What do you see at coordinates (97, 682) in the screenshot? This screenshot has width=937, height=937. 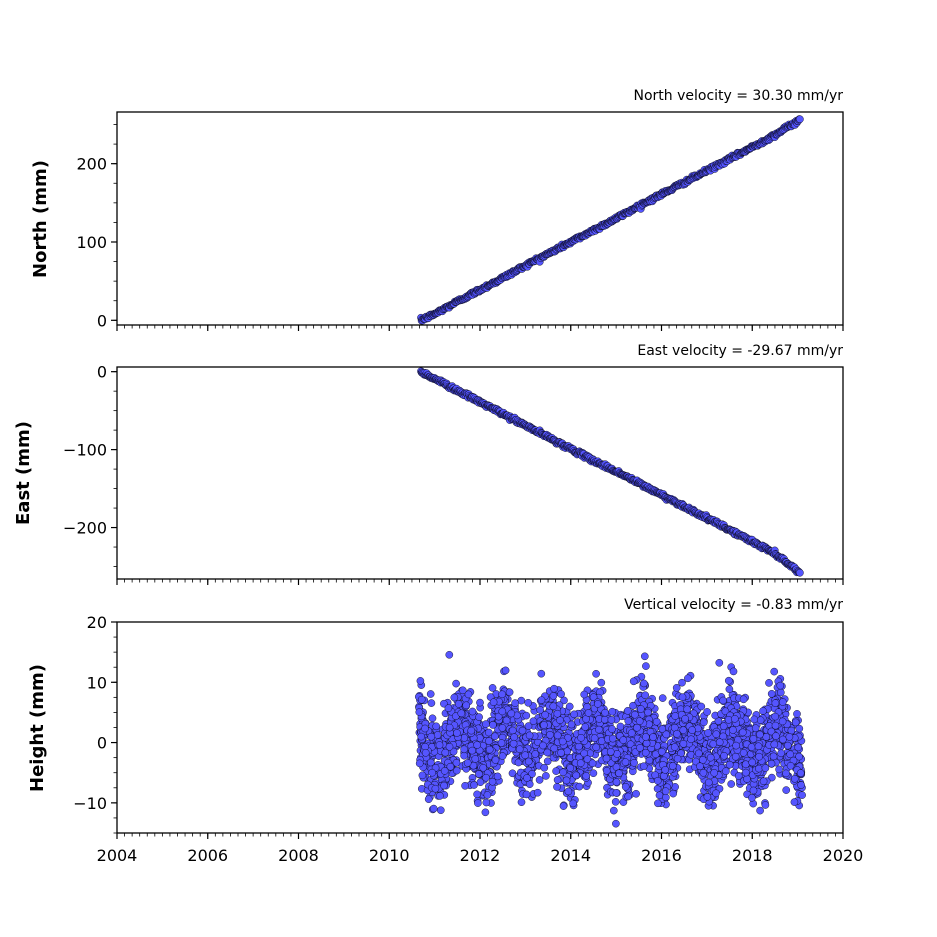 I see `y-tick-label: 10` at bounding box center [97, 682].